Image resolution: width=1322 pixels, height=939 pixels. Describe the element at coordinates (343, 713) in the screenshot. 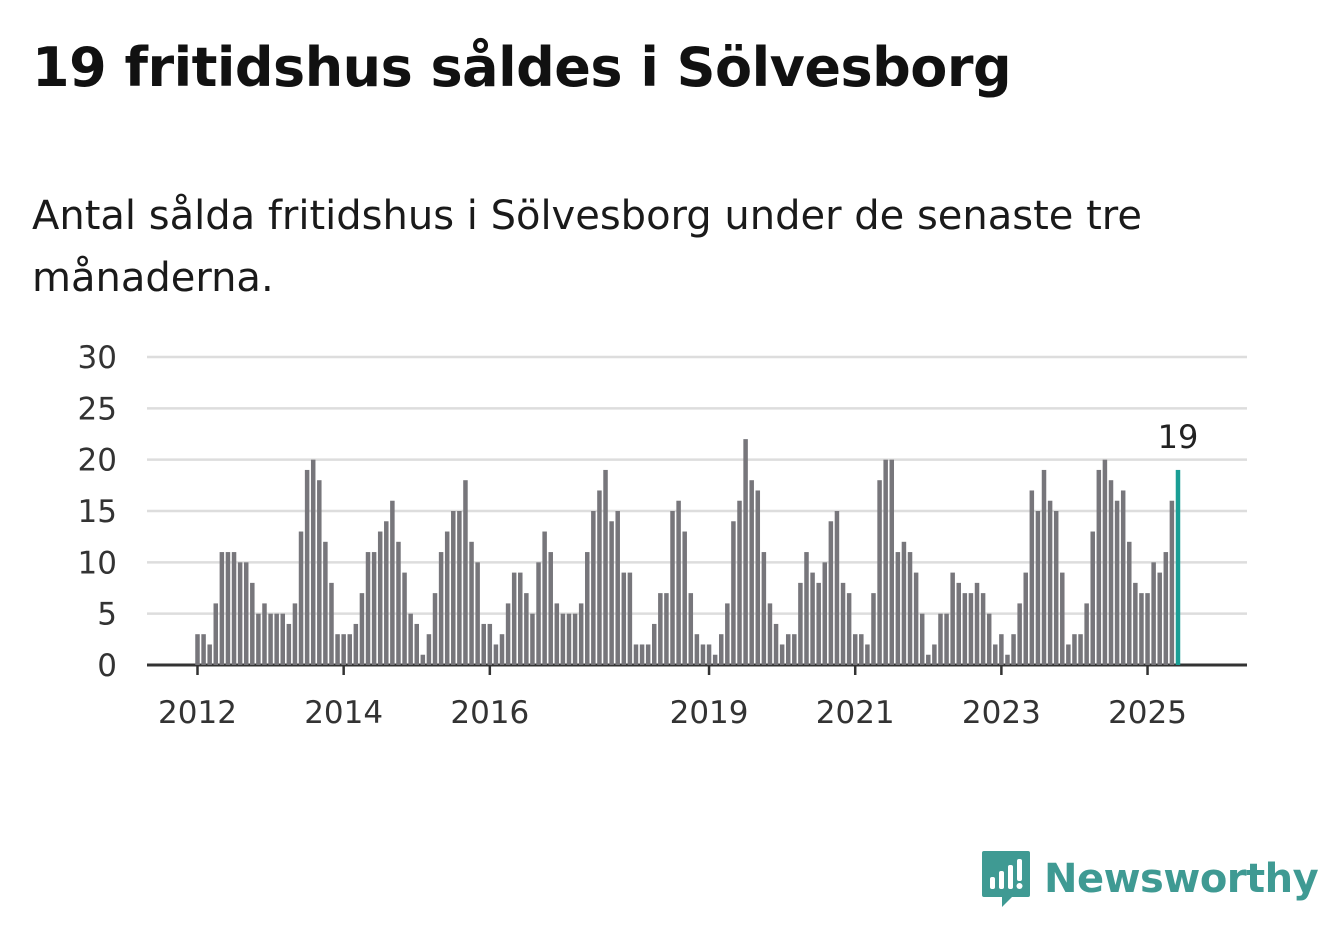

I see `x-tick-label: 2014` at that location.